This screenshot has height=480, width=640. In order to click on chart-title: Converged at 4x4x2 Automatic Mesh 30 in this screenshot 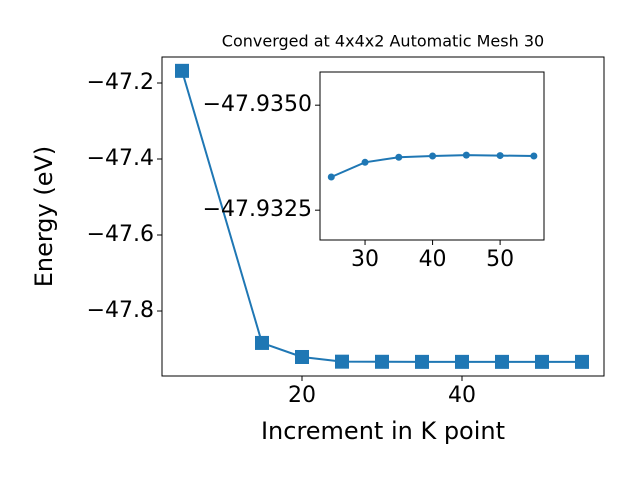, I will do `click(383, 41)`.